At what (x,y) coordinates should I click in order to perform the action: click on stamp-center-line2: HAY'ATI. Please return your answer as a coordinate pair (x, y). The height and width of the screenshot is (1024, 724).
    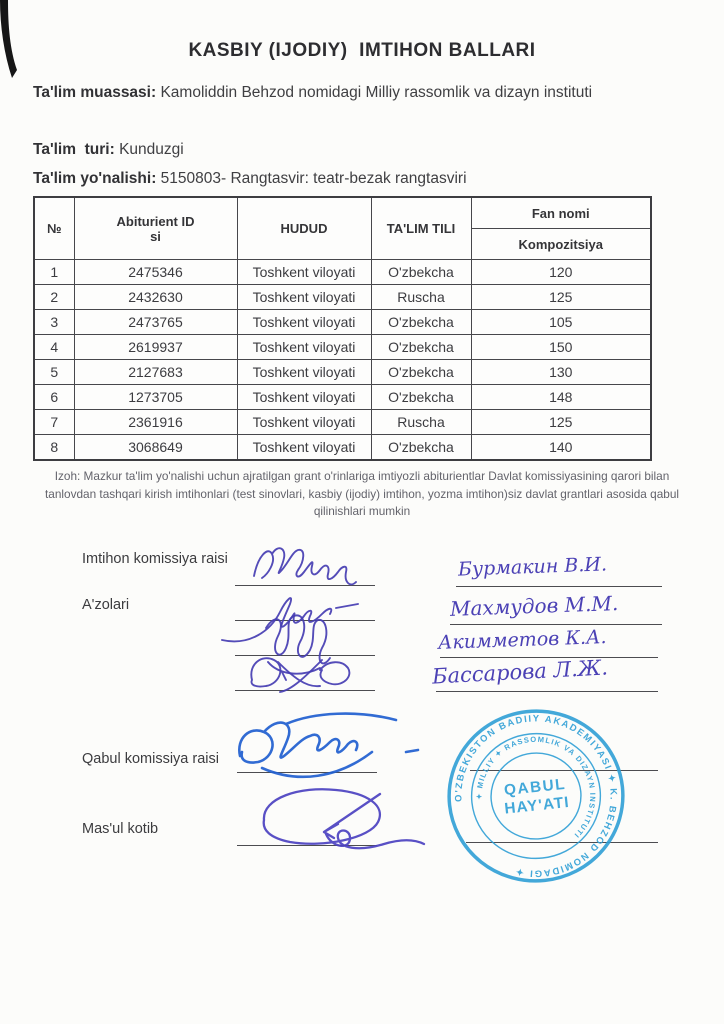
    Looking at the image, I should click on (537, 806).